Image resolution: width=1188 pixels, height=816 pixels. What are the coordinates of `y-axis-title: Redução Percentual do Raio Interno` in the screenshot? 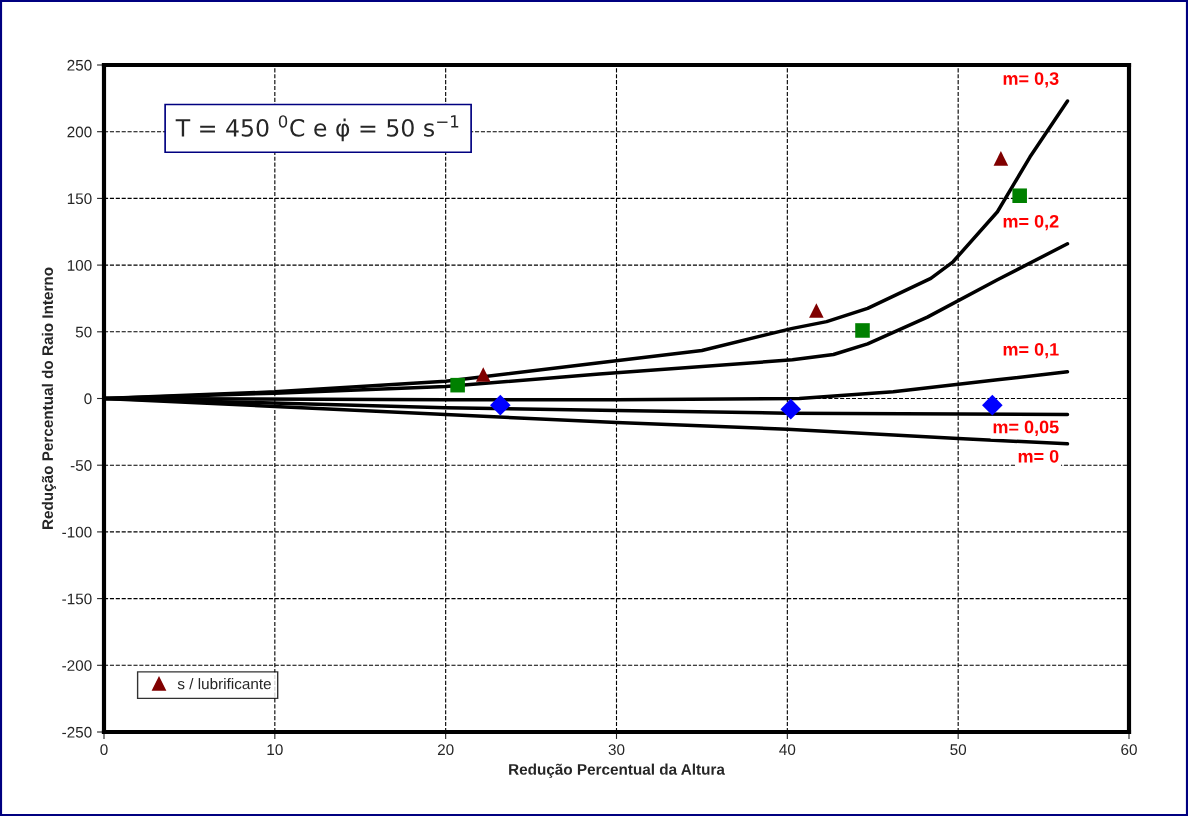 It's located at (49, 398).